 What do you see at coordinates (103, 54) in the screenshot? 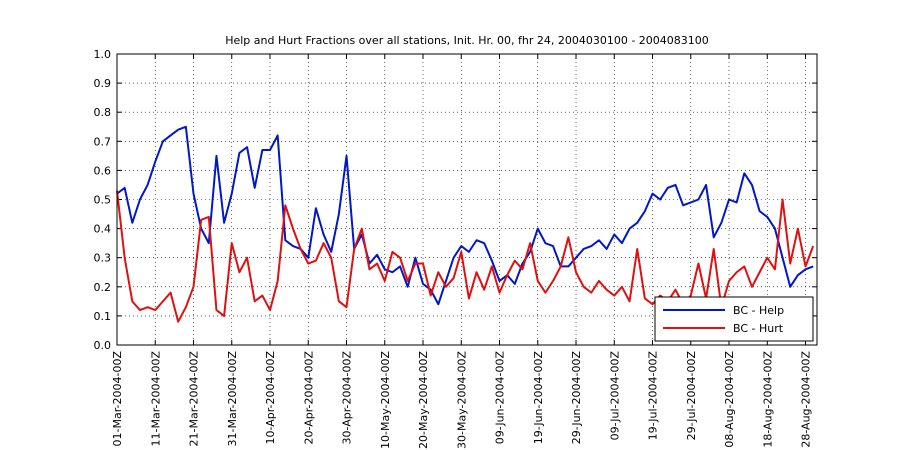
I see `y-tick-label: 1.0` at bounding box center [103, 54].